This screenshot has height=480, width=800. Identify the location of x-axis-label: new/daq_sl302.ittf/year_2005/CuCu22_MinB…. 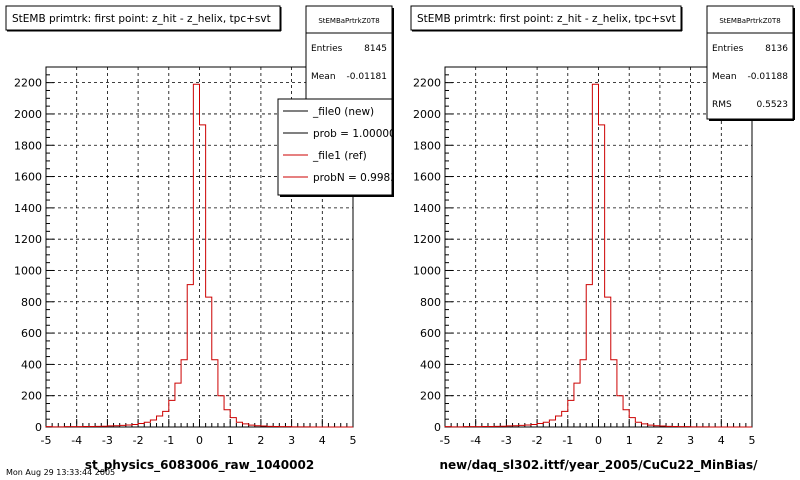
(598, 465).